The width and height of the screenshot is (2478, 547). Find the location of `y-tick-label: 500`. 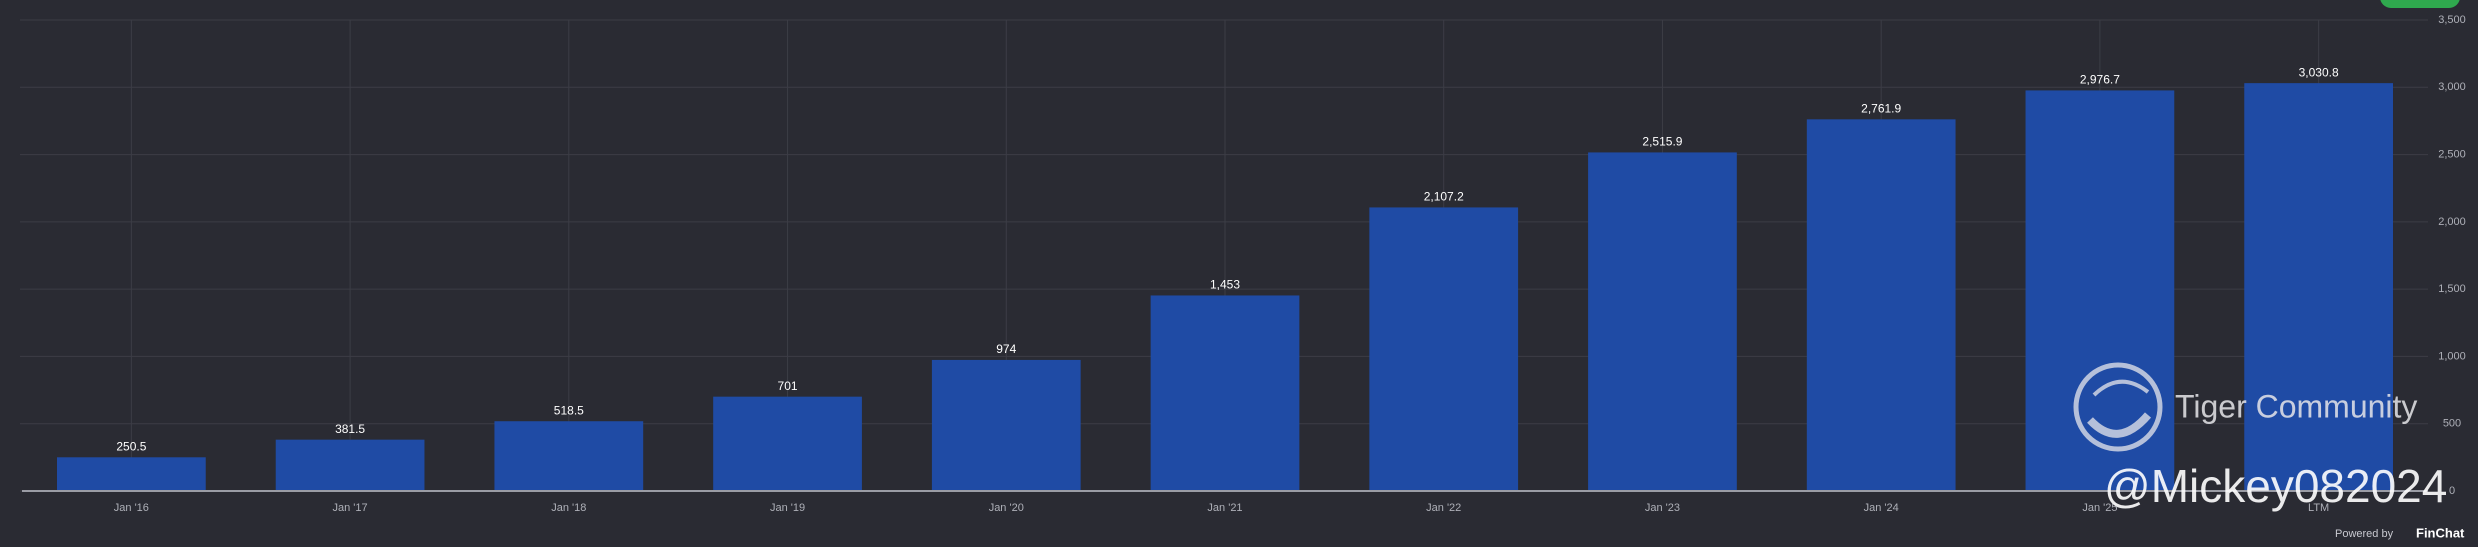

y-tick-label: 500 is located at coordinates (2452, 424).